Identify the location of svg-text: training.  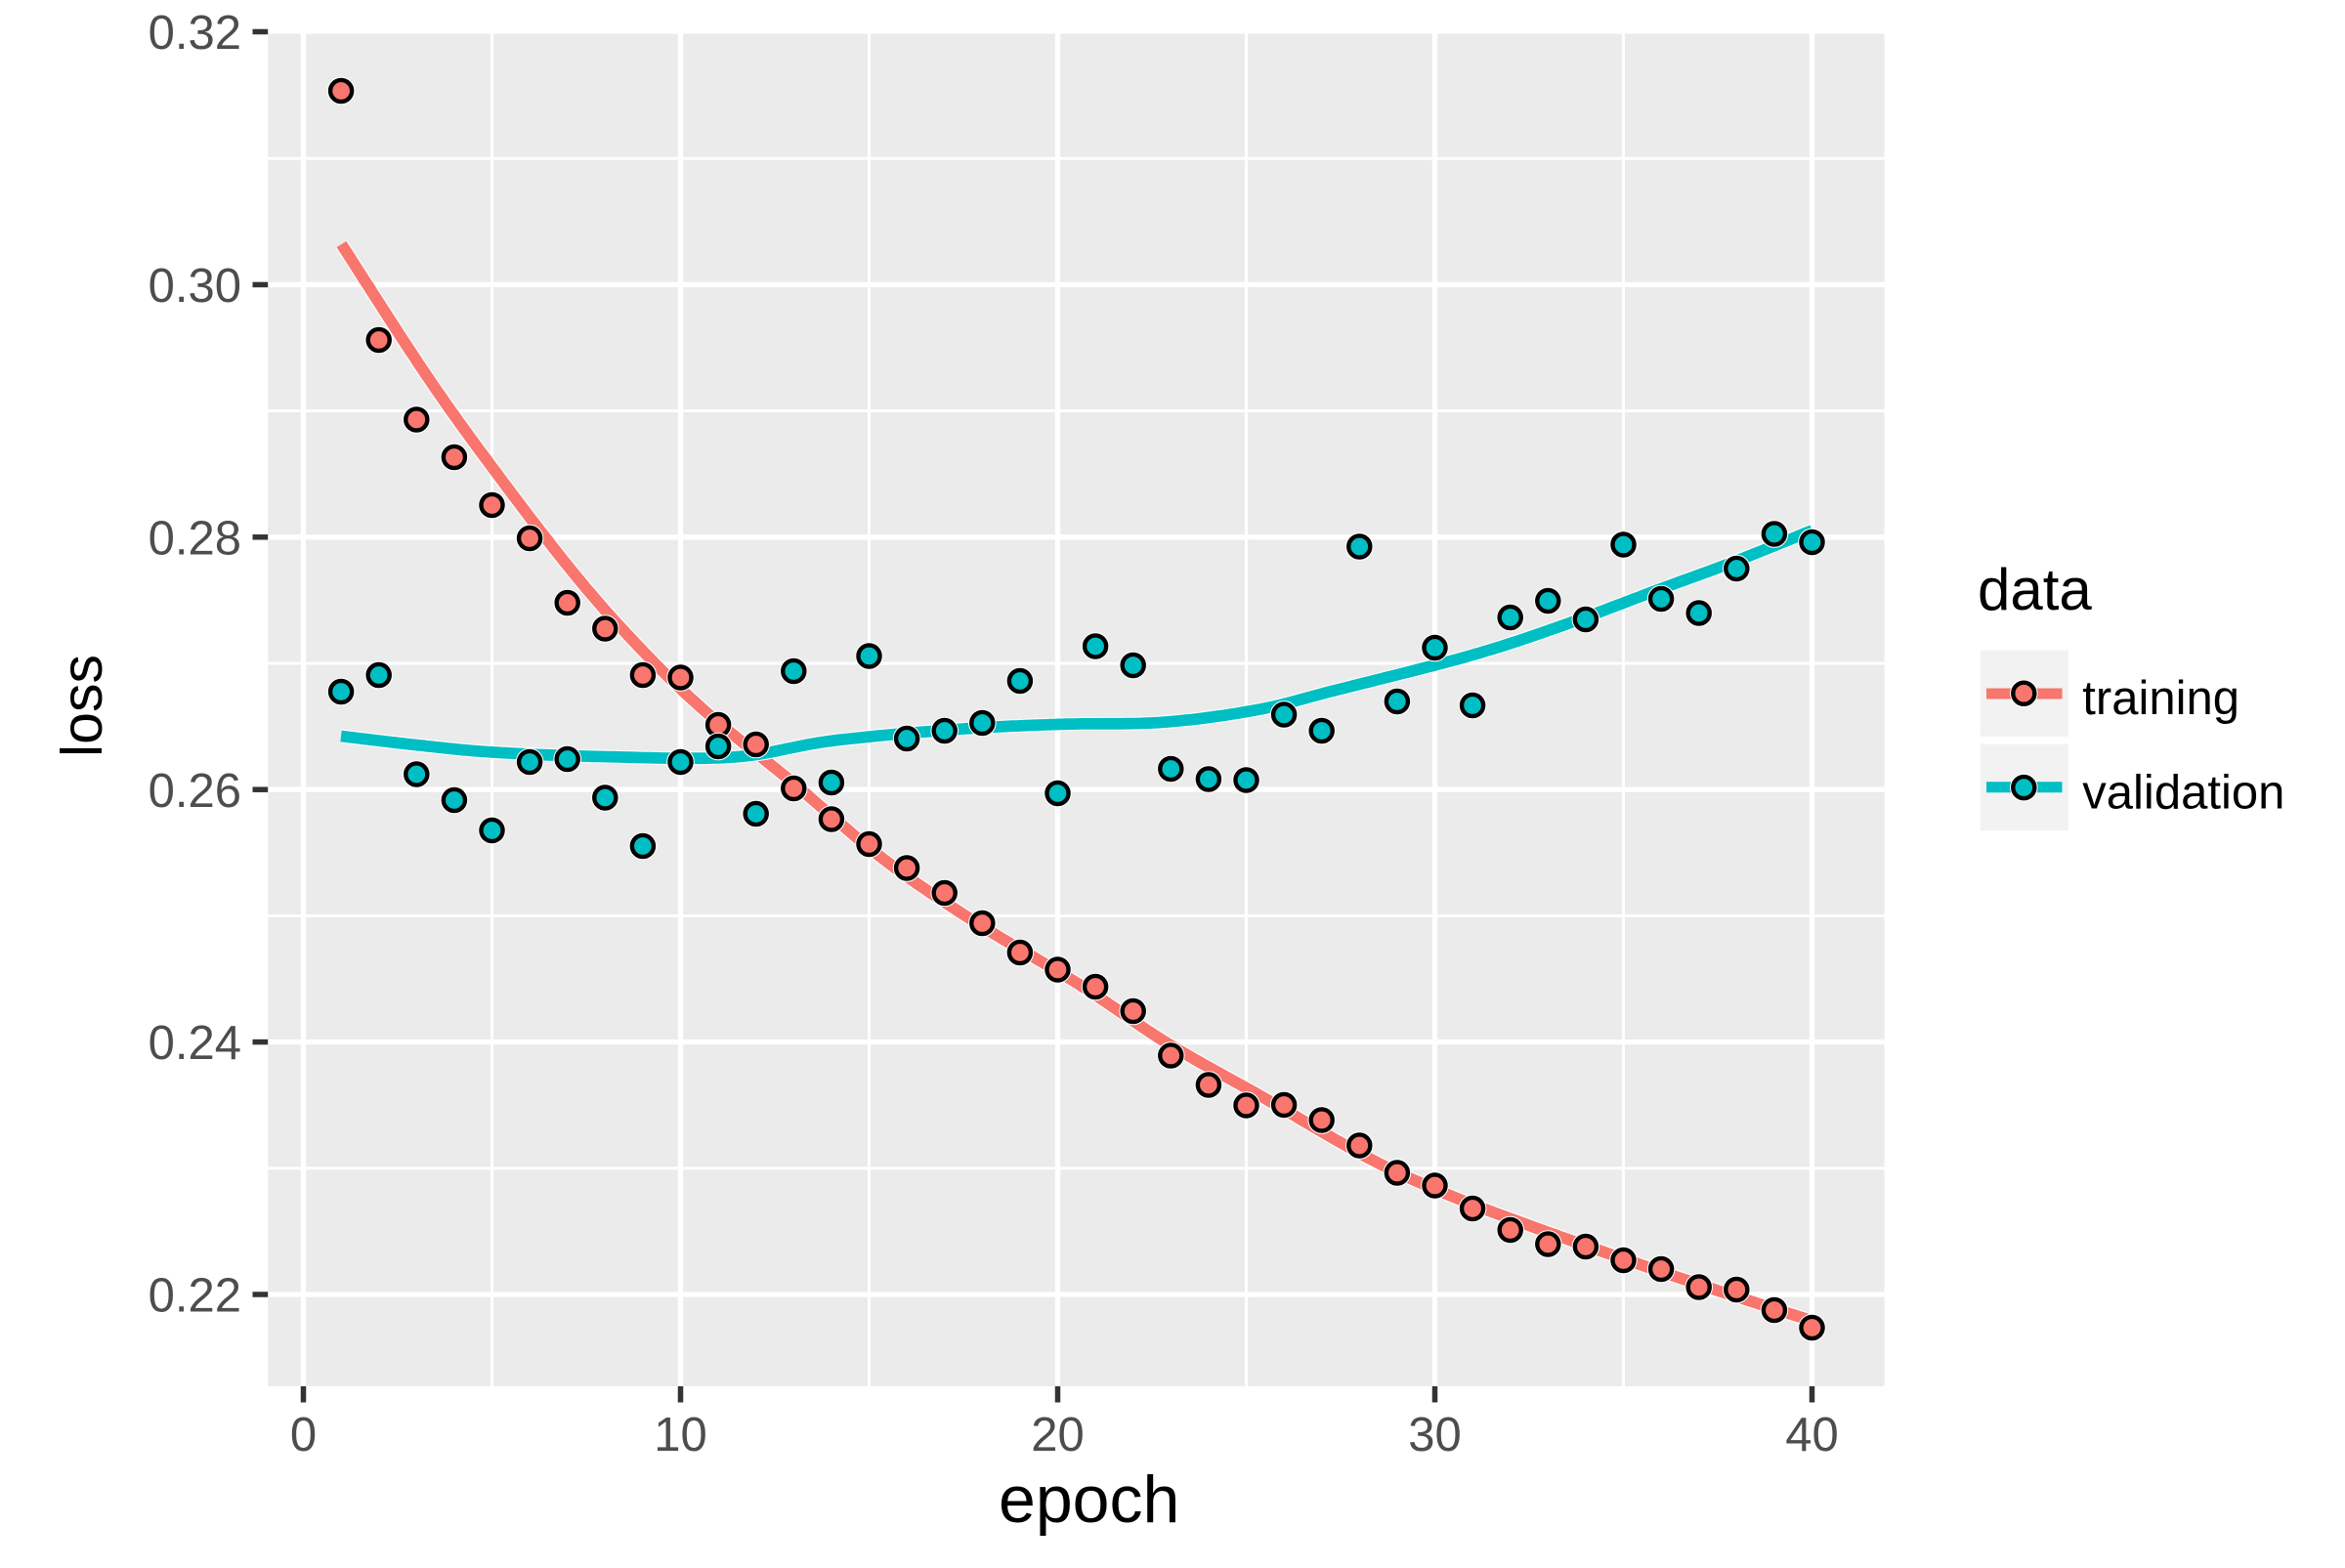
(2160, 698).